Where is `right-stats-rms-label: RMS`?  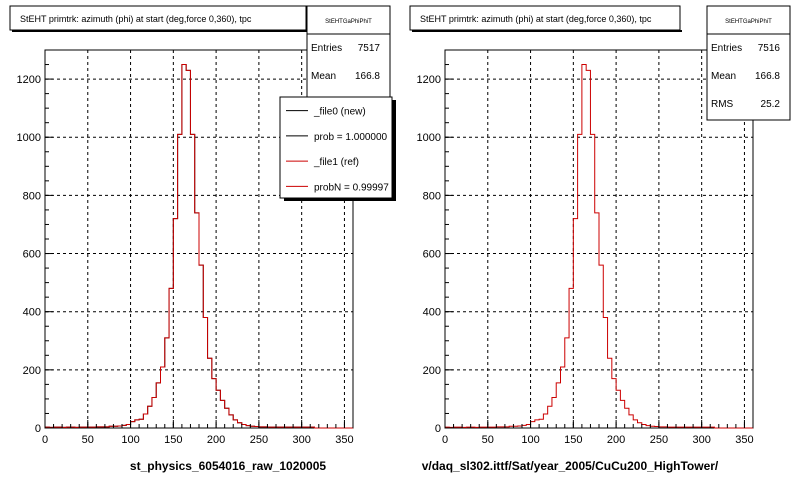
right-stats-rms-label: RMS is located at coordinates (722, 104).